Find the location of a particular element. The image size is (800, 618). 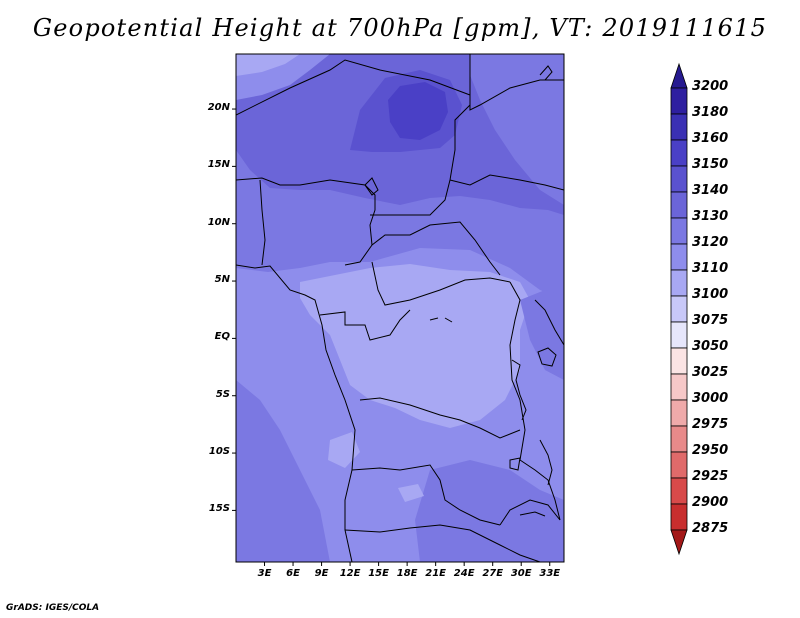

field-3110-nw is located at coordinates (268, 65).